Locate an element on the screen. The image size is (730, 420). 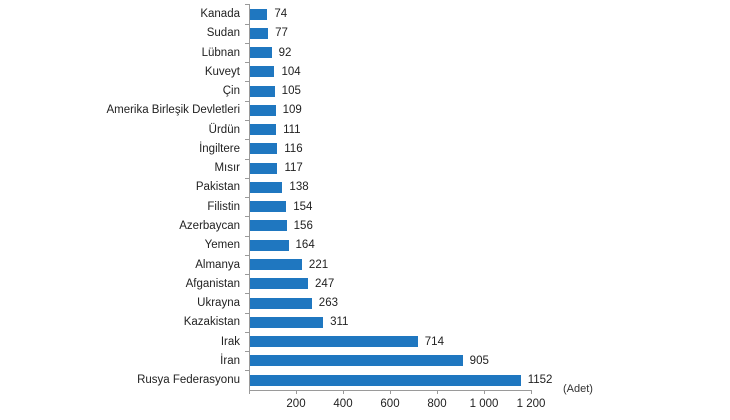
value-label: 138 is located at coordinates (299, 187).